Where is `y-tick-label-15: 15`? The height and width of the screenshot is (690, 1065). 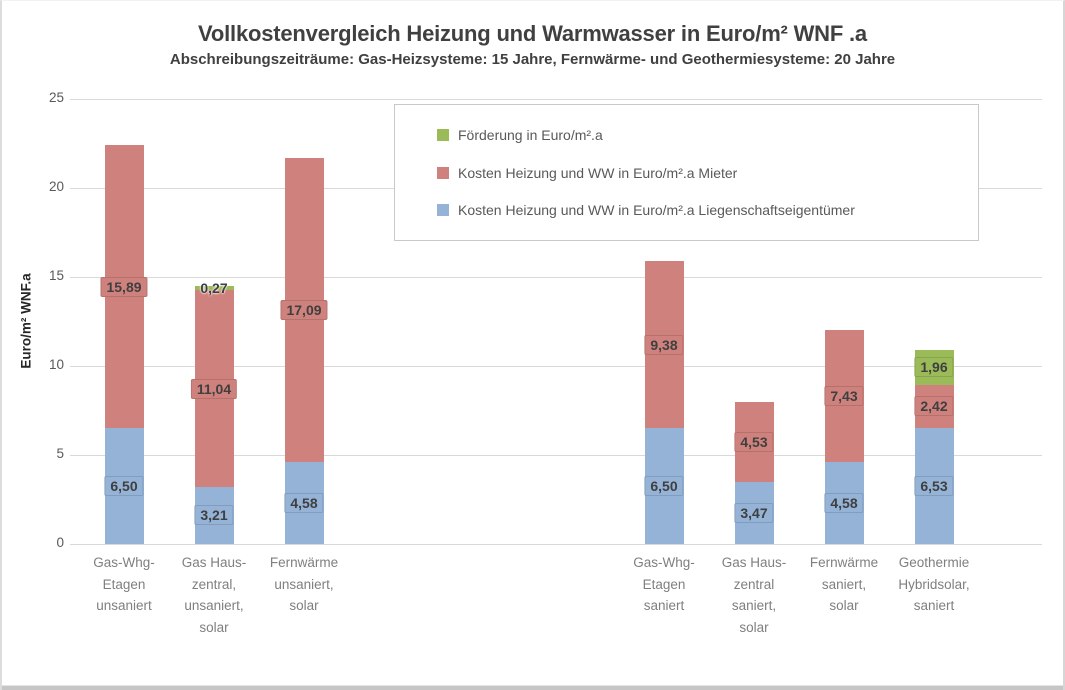 y-tick-label-15: 15 is located at coordinates (56, 275).